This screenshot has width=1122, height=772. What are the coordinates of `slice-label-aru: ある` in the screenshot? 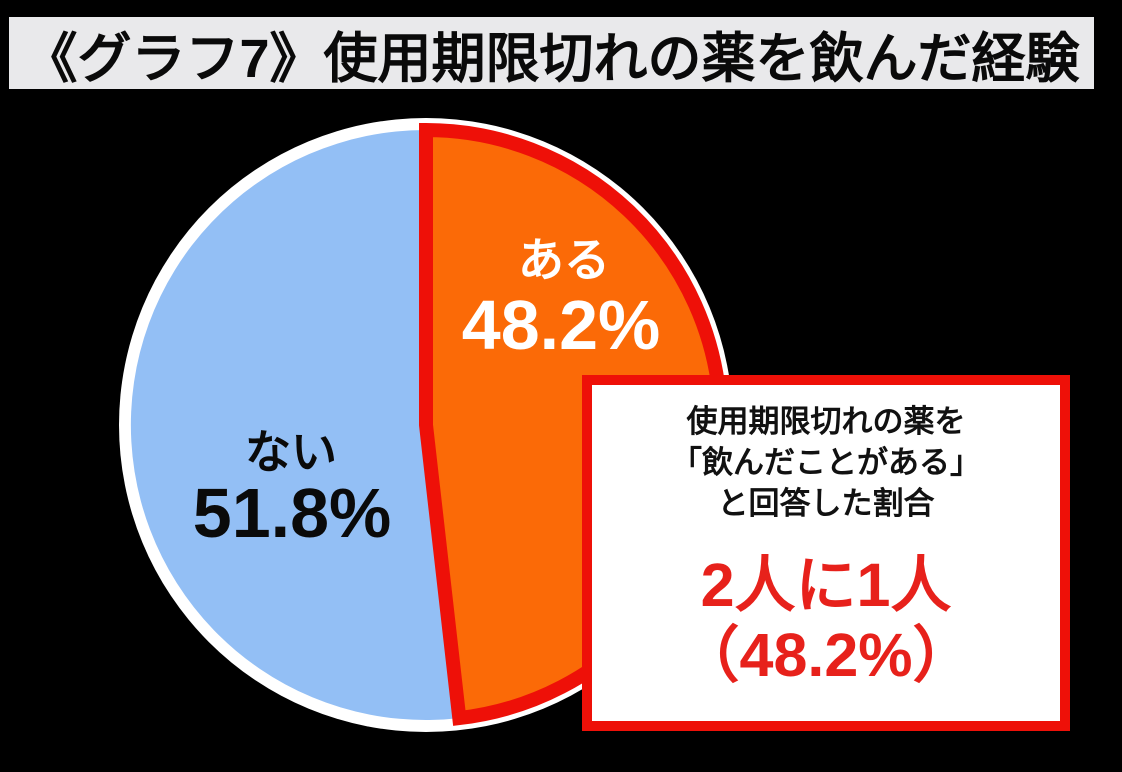 It's located at (564, 260).